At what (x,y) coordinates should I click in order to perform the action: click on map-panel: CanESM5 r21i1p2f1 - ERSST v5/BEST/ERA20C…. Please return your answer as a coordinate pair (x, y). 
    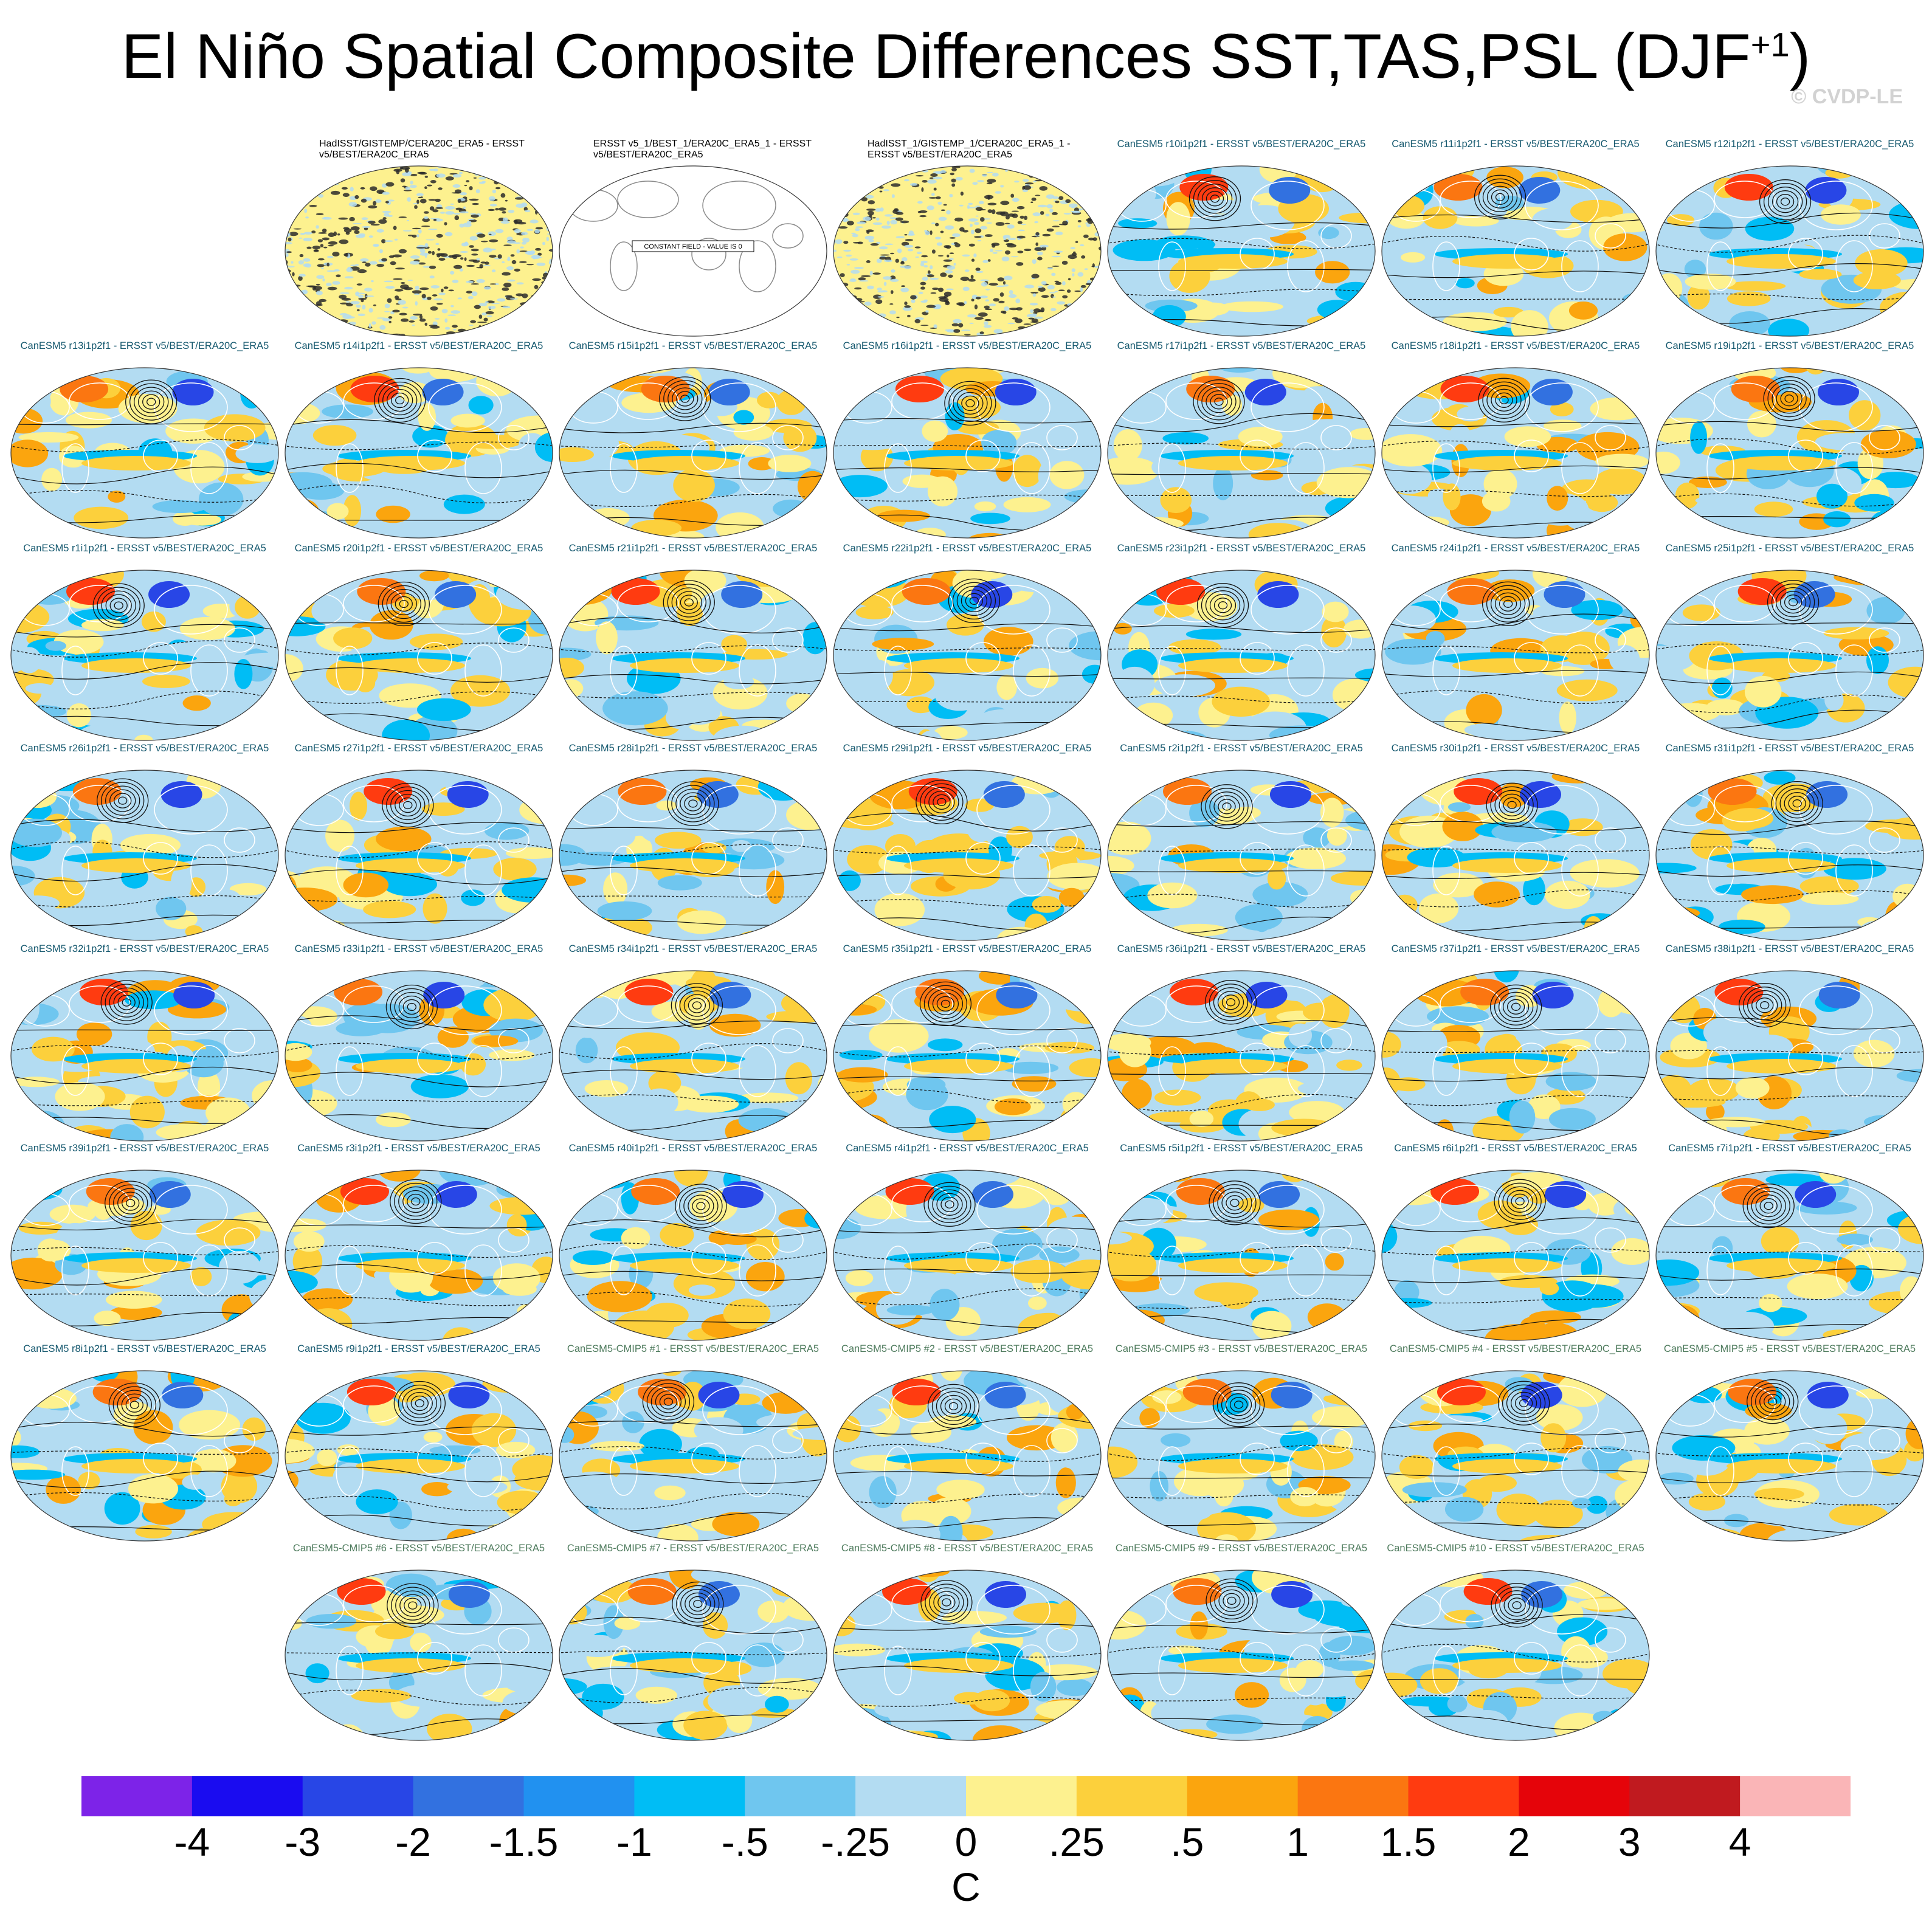
    Looking at the image, I should click on (693, 643).